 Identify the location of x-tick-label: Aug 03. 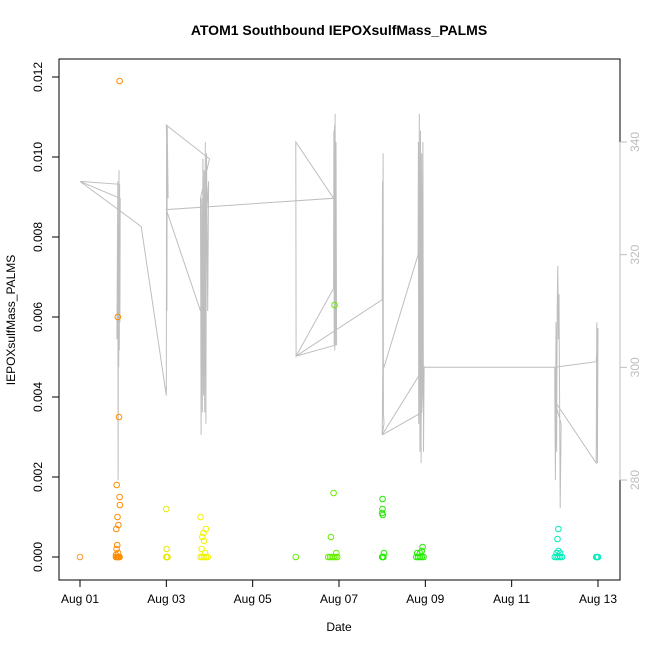
(166, 599).